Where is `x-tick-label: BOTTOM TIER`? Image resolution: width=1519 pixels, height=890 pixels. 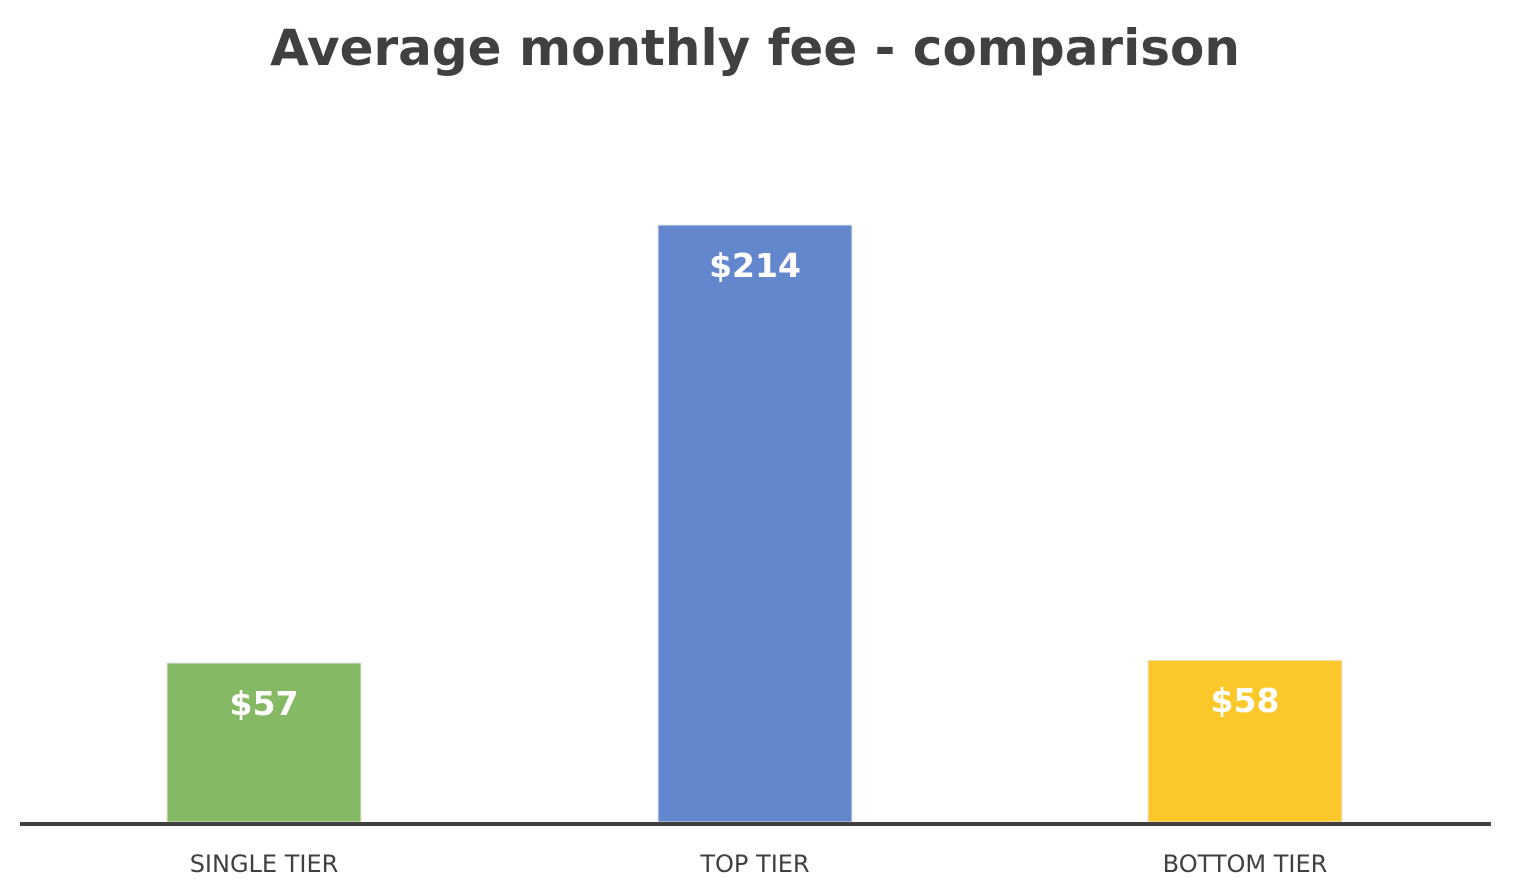
x-tick-label: BOTTOM TIER is located at coordinates (1245, 864).